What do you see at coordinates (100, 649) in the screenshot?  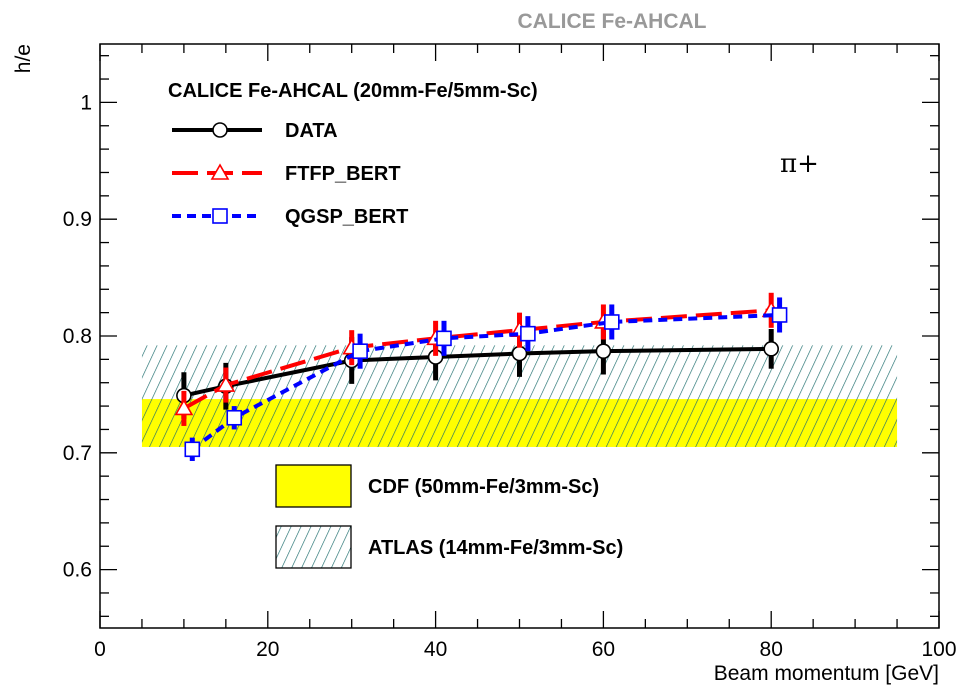 I see `x-tick-label: 0` at bounding box center [100, 649].